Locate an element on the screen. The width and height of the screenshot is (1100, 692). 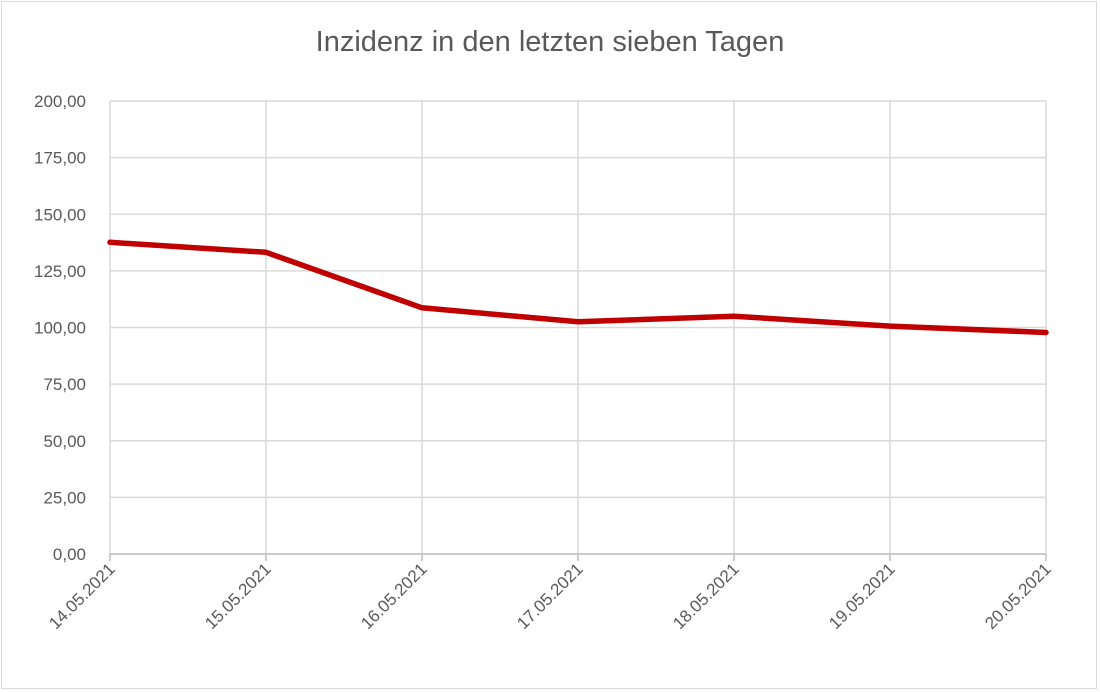
x-tick-label: 14.05.2021 is located at coordinates (82, 596).